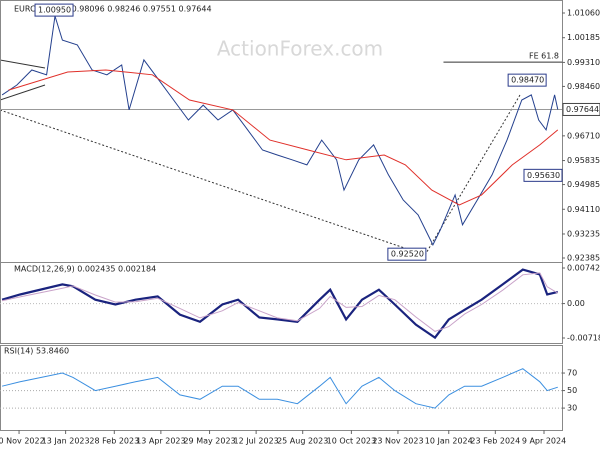 The width and height of the screenshot is (600, 450). I want to click on x-tick-label: 28 Feb 2023, so click(114, 441).